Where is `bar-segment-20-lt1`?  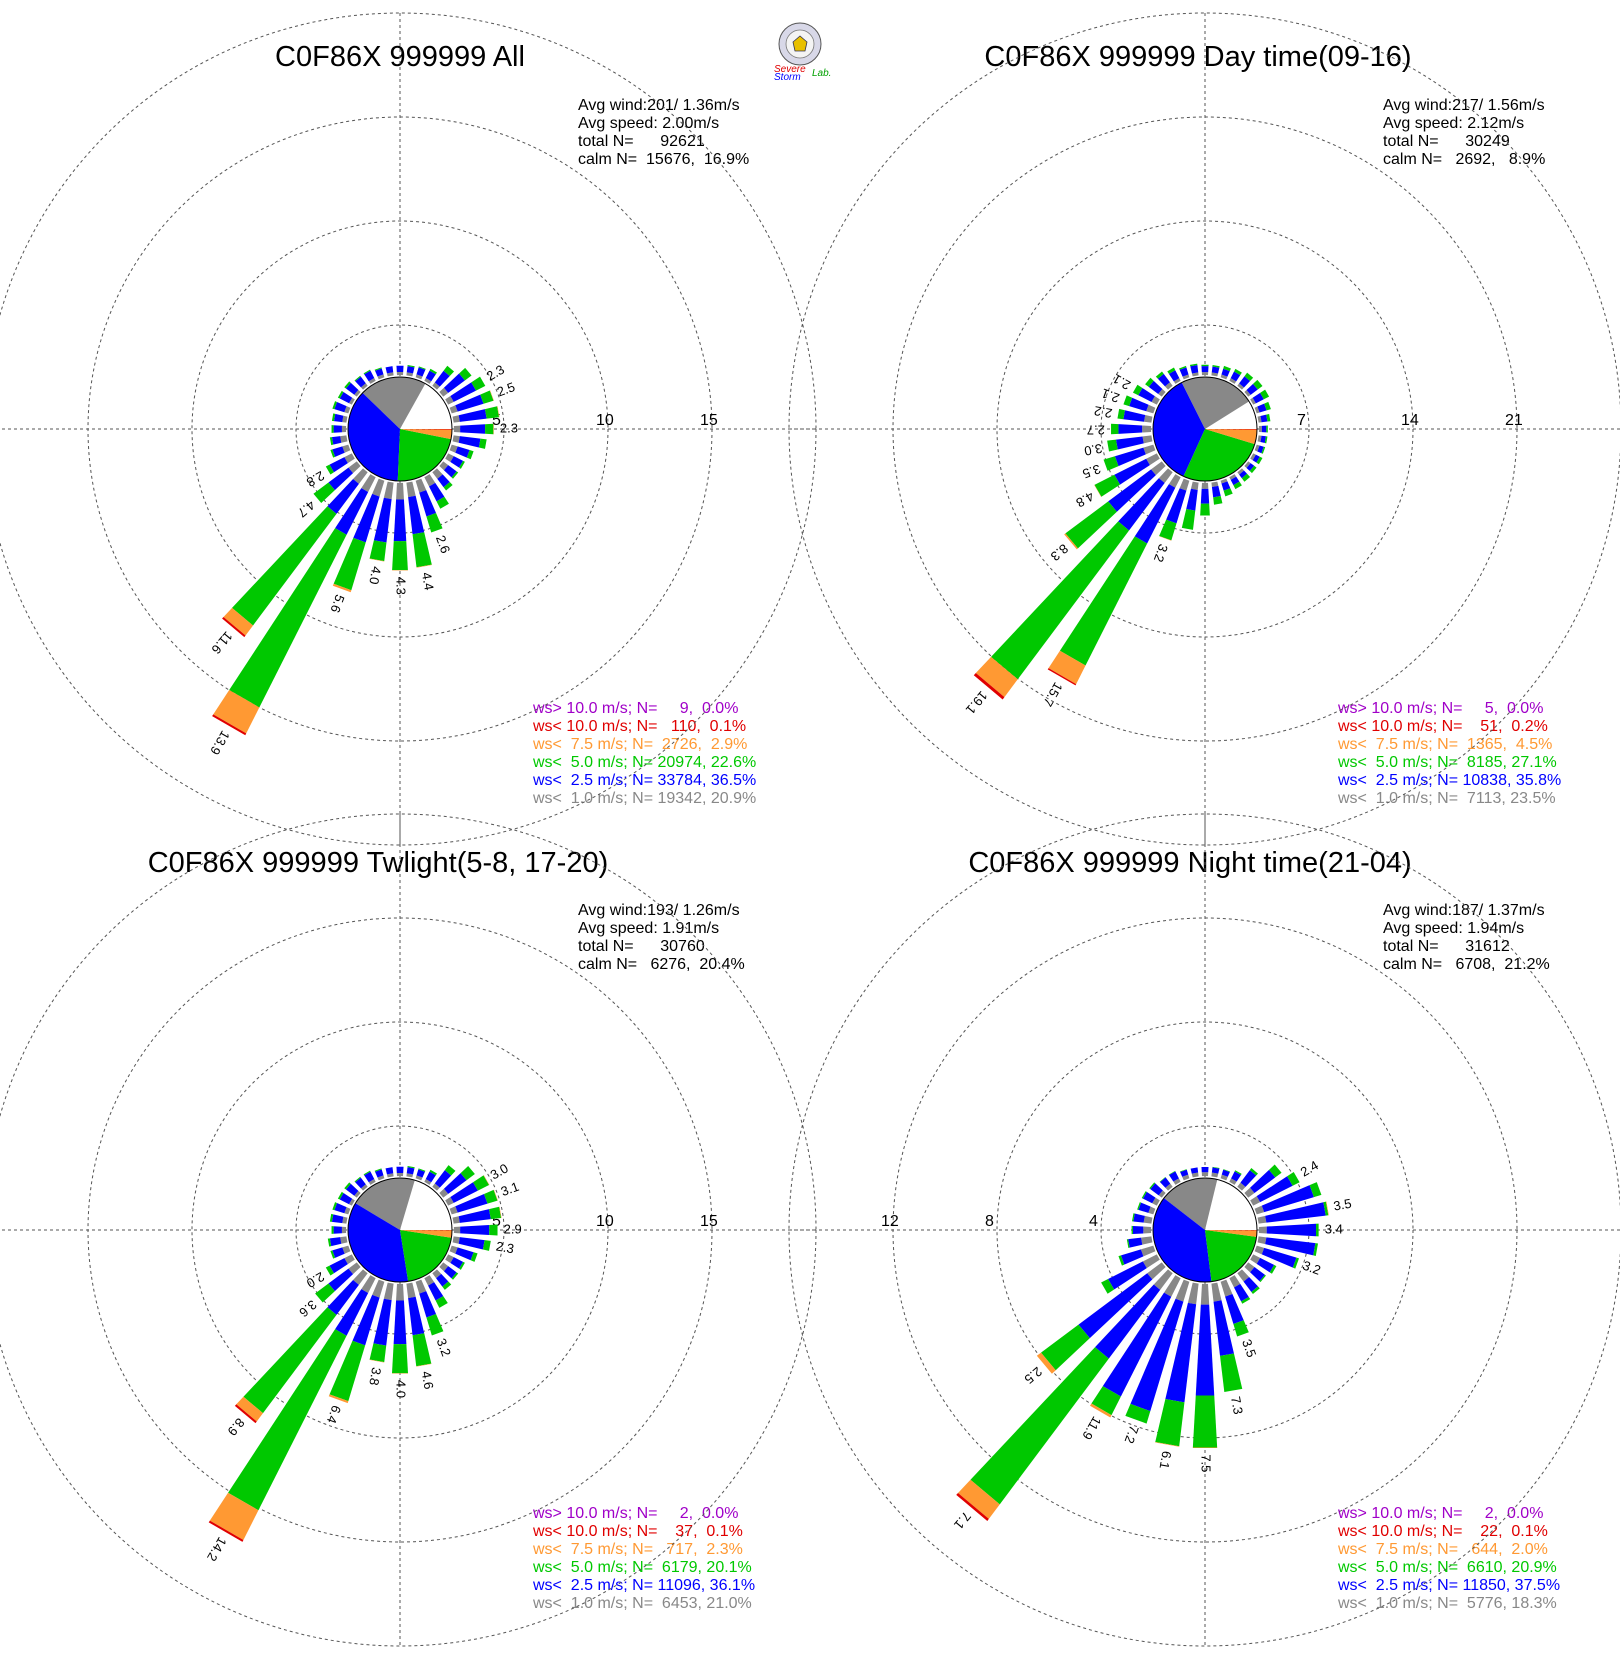 bar-segment-20-lt1 is located at coordinates (419, 1178).